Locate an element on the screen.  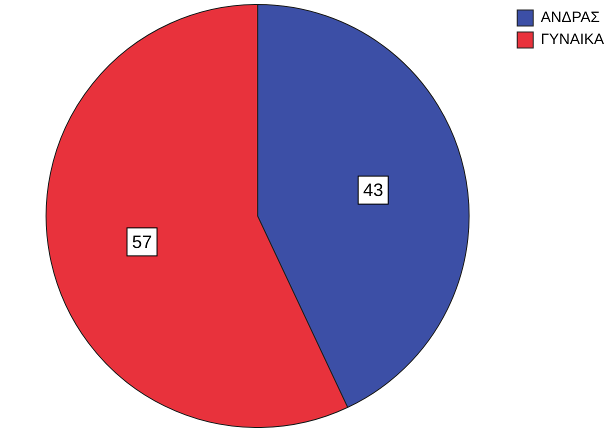
data-label: 43 is located at coordinates (373, 190).